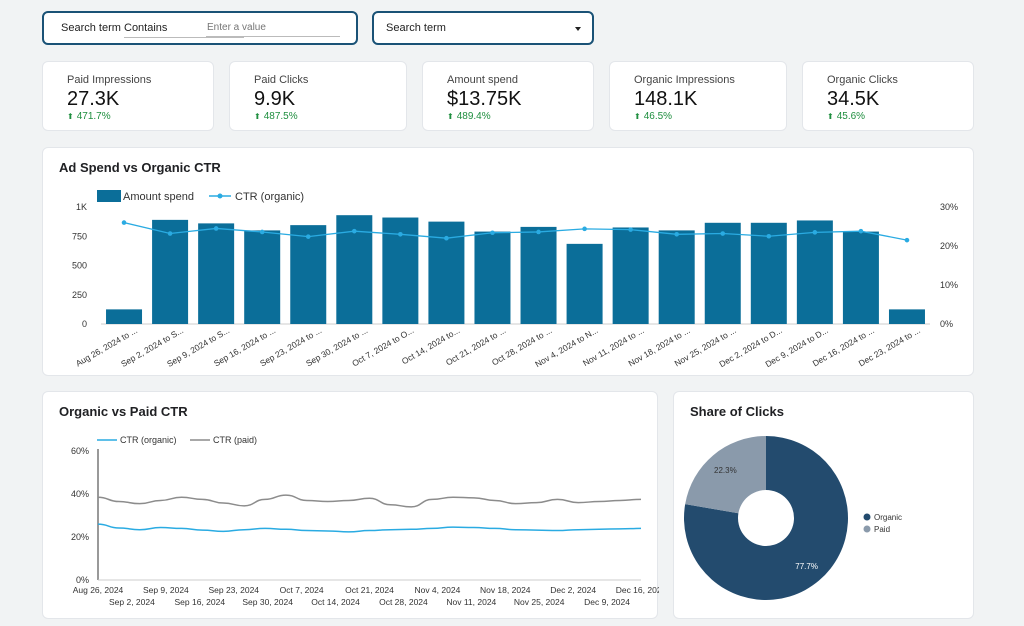  I want to click on x-tick-top: Oct 7, 2024, so click(302, 590).